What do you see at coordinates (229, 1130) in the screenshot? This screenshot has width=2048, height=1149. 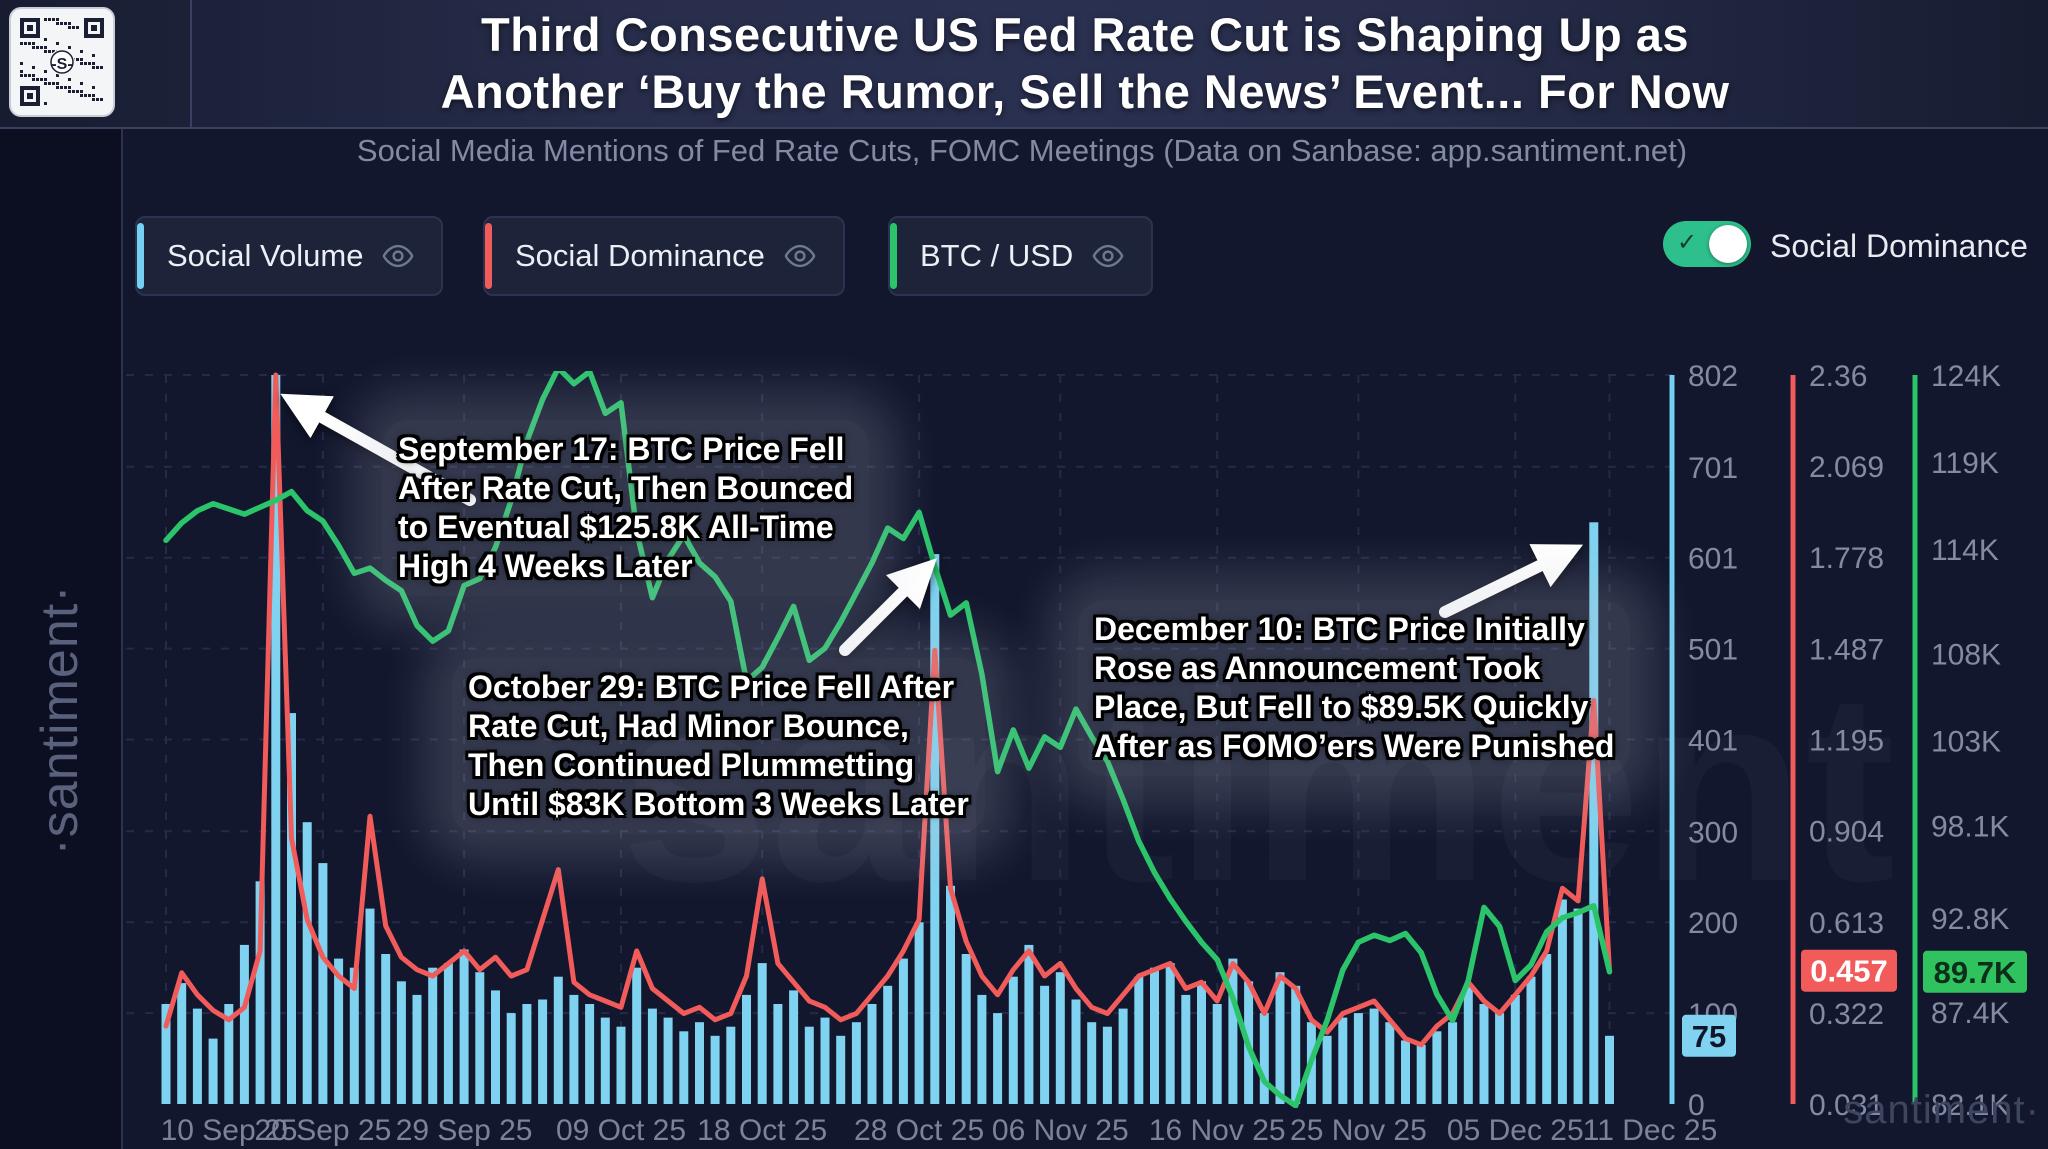 I see `date-tick-label: 10 Sep 25` at bounding box center [229, 1130].